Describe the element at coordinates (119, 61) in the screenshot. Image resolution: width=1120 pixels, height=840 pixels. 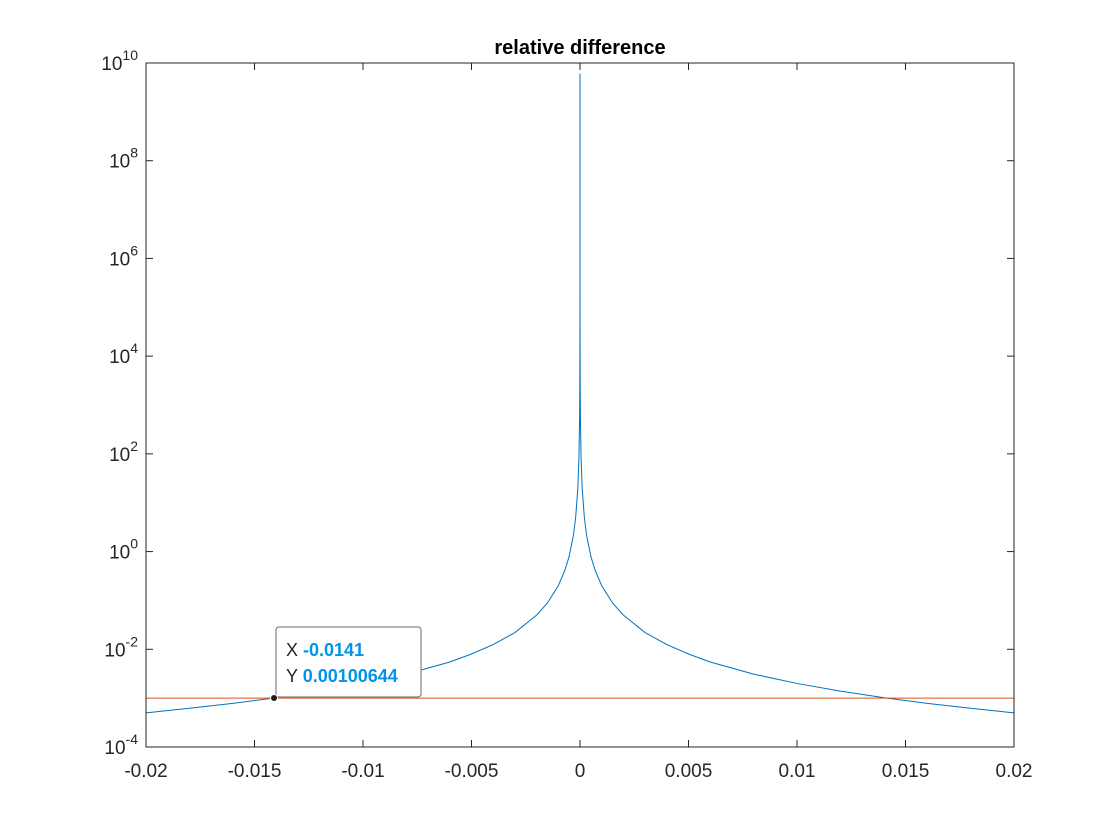
I see `y-tick-label: 10¹⁰` at that location.